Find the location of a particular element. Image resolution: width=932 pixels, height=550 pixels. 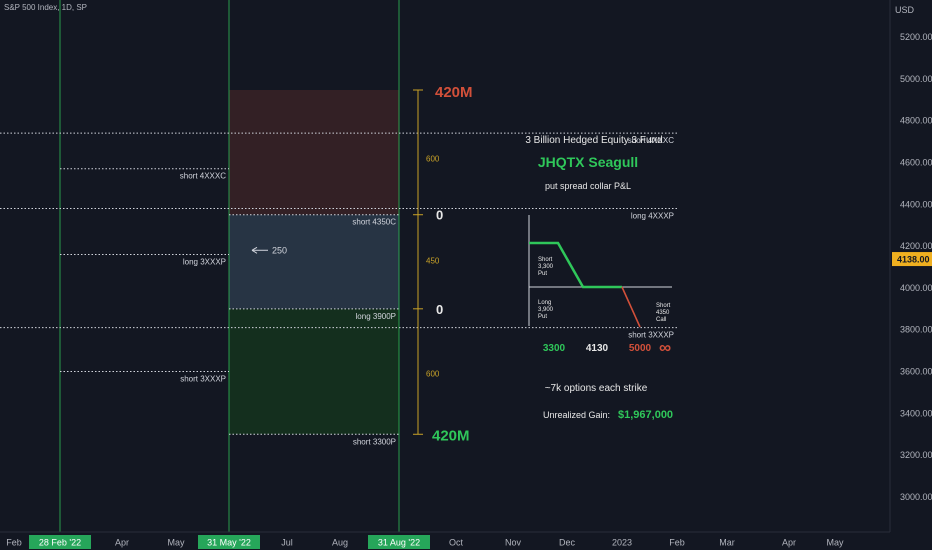

x-tick-label: 2023 is located at coordinates (622, 543).